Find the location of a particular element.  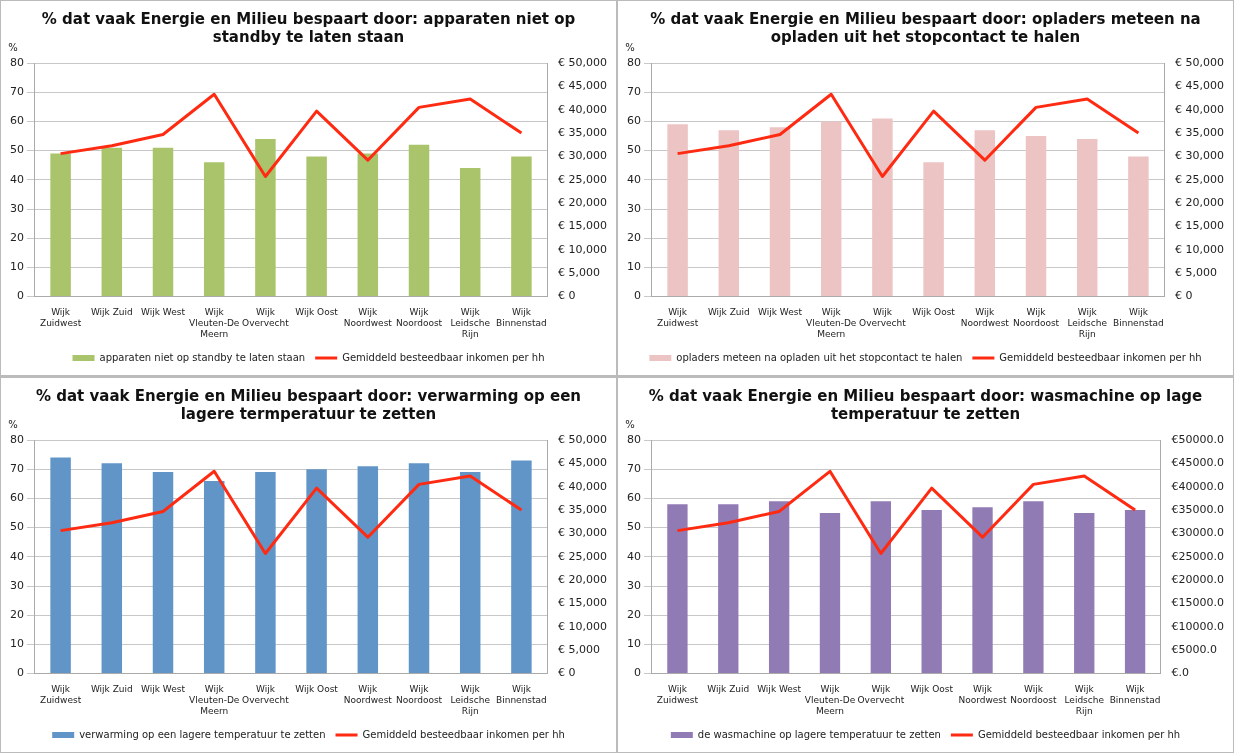

y2-tick-label: €15000.0 is located at coordinates (1198, 602).